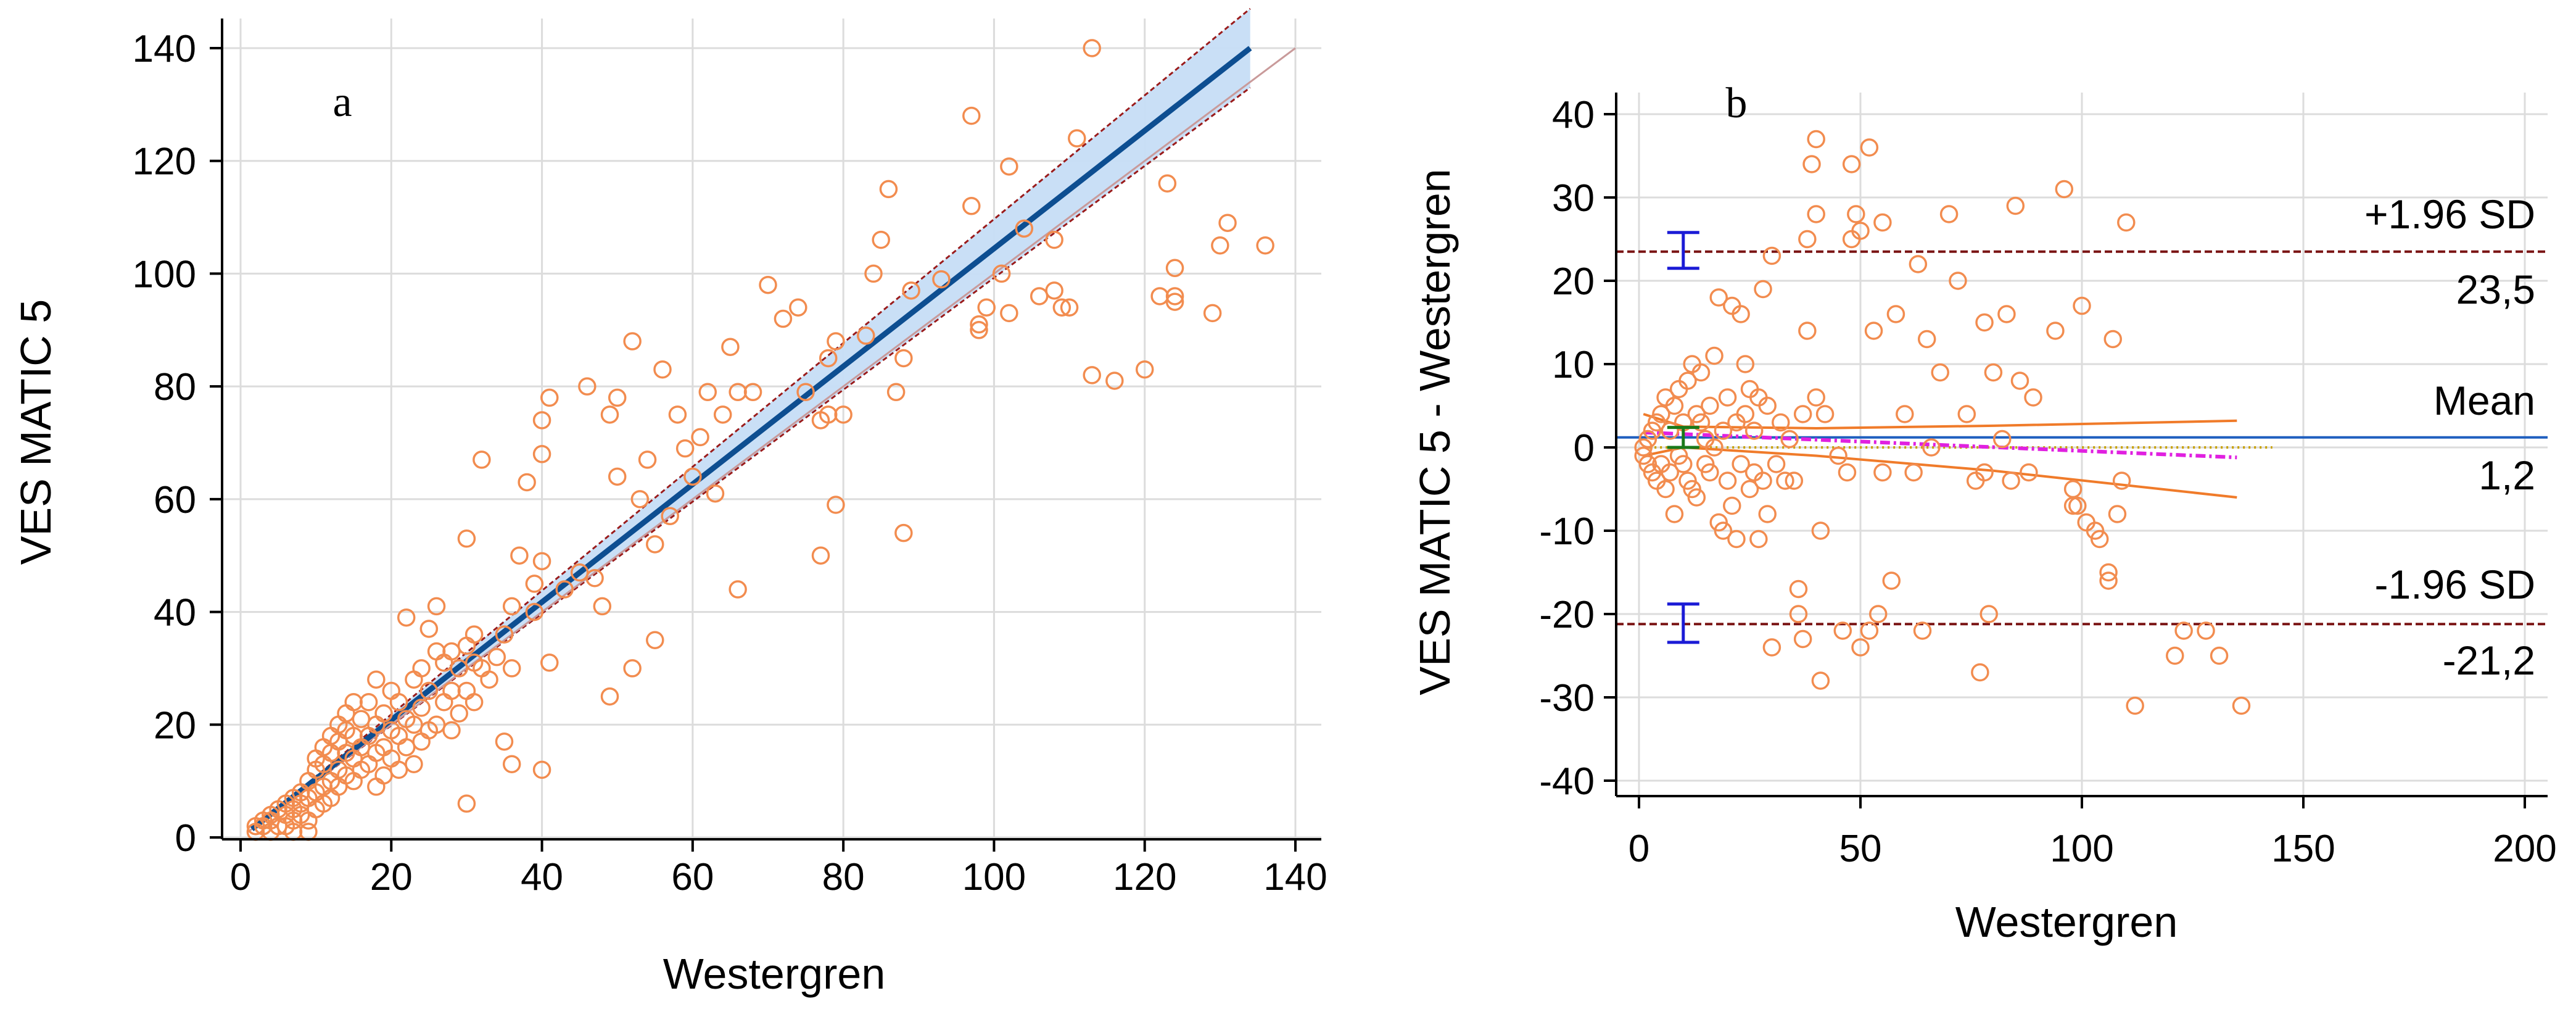 The height and width of the screenshot is (1009, 2576). I want to click on panel-b-y-tick-label-4: 0, so click(1585, 448).